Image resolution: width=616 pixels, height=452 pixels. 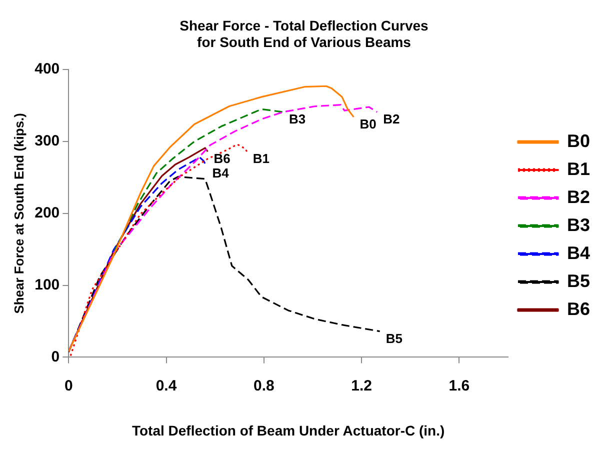 I want to click on y-tick-label: 100, so click(x=47, y=285).